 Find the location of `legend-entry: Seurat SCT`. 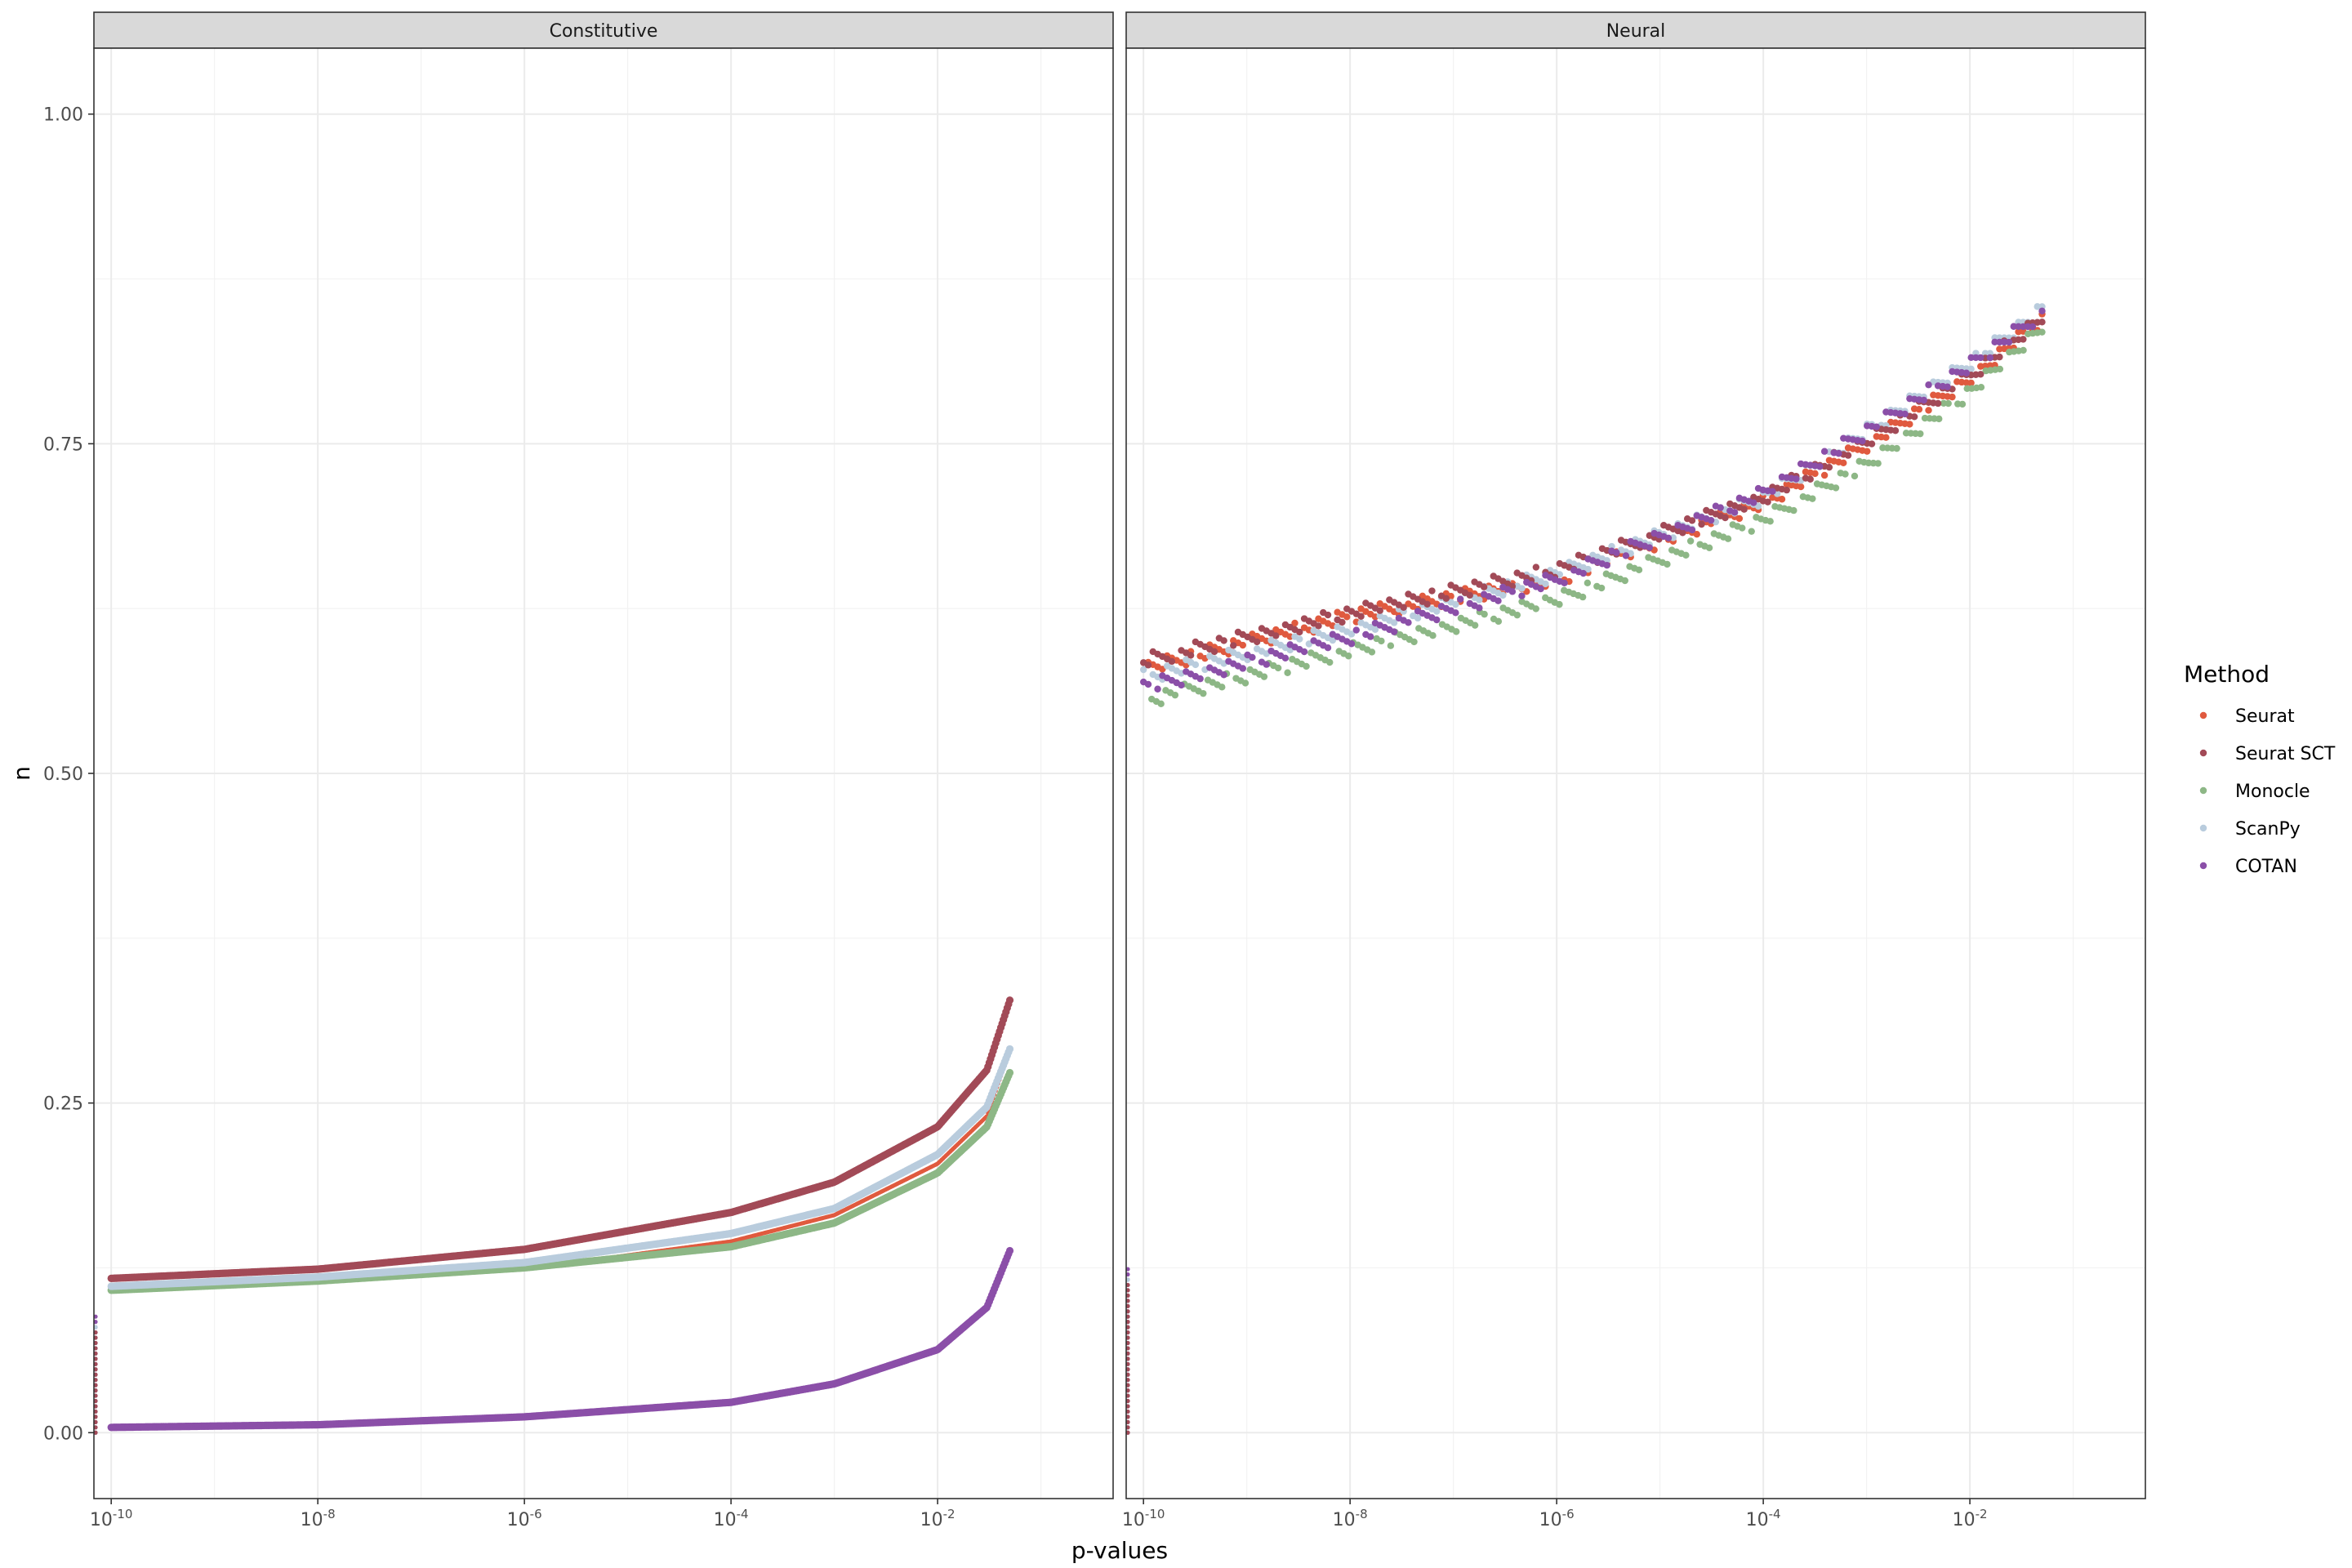

legend-entry: Seurat SCT is located at coordinates (2267, 754).